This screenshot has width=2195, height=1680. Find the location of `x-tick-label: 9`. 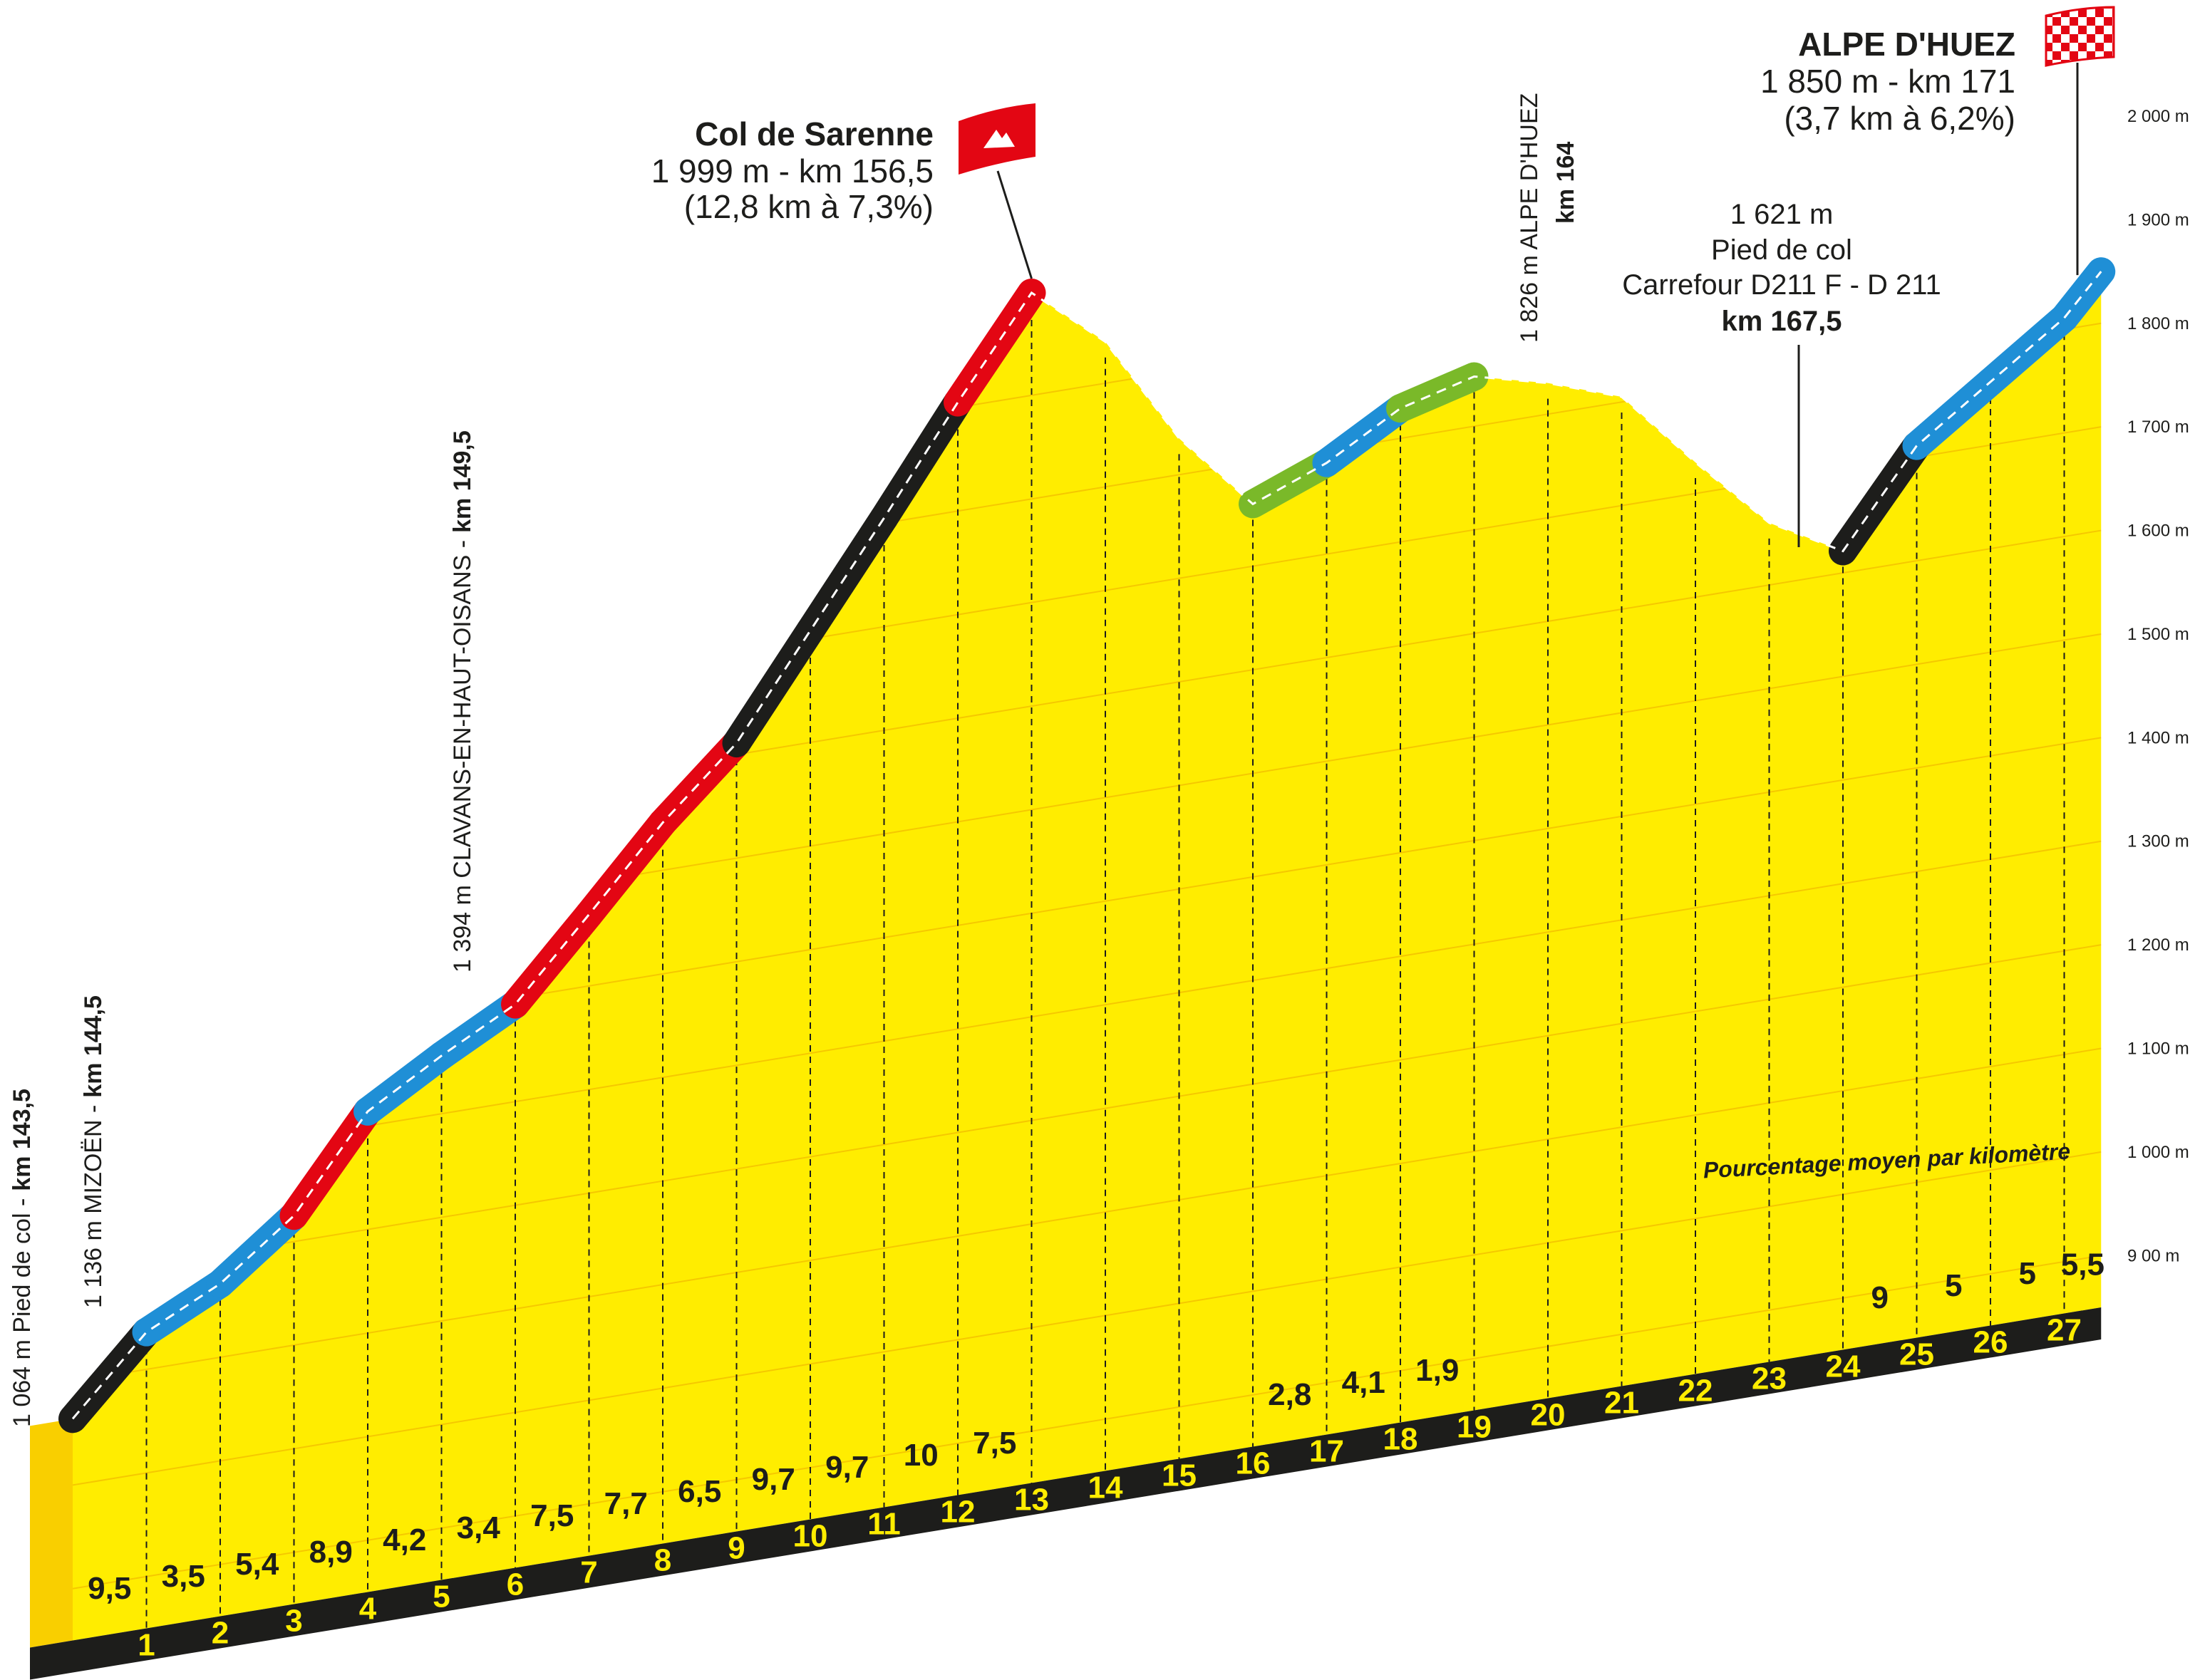

x-tick-label: 9 is located at coordinates (736, 1548).